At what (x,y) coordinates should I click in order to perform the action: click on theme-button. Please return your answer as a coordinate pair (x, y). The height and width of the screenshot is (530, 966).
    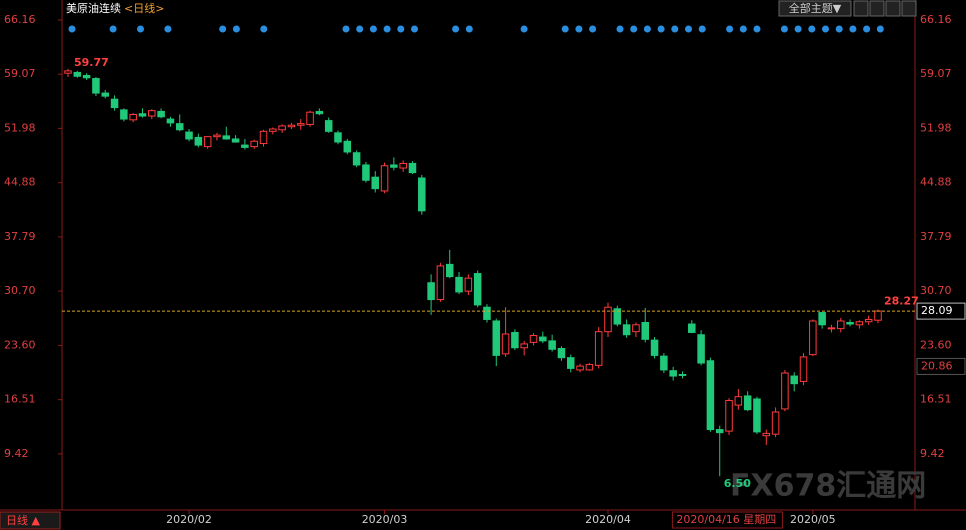
    Looking at the image, I should click on (815, 8).